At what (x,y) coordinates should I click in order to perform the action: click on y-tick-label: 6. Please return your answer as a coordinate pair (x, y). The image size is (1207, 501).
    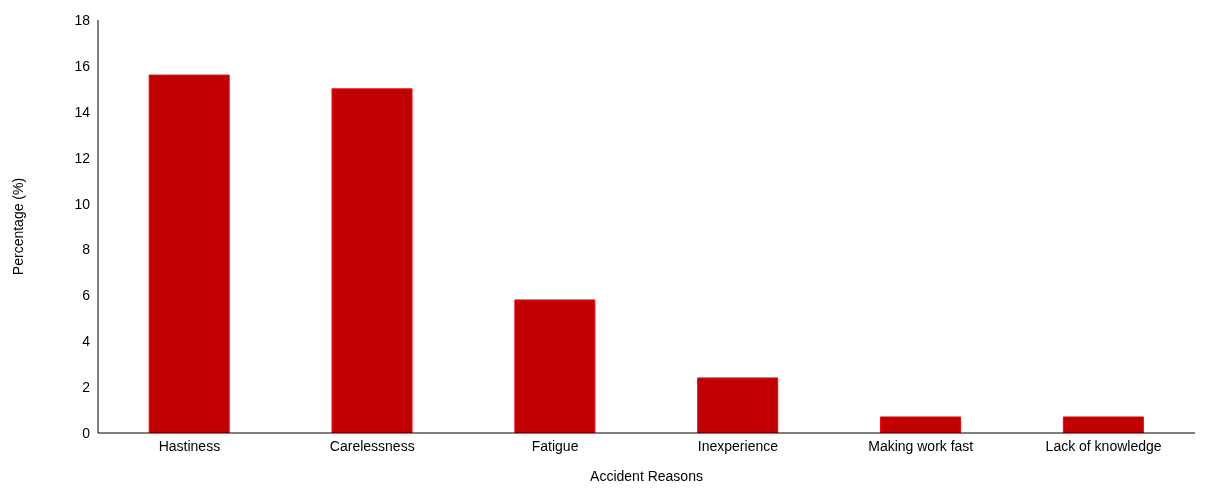
    Looking at the image, I should click on (86, 295).